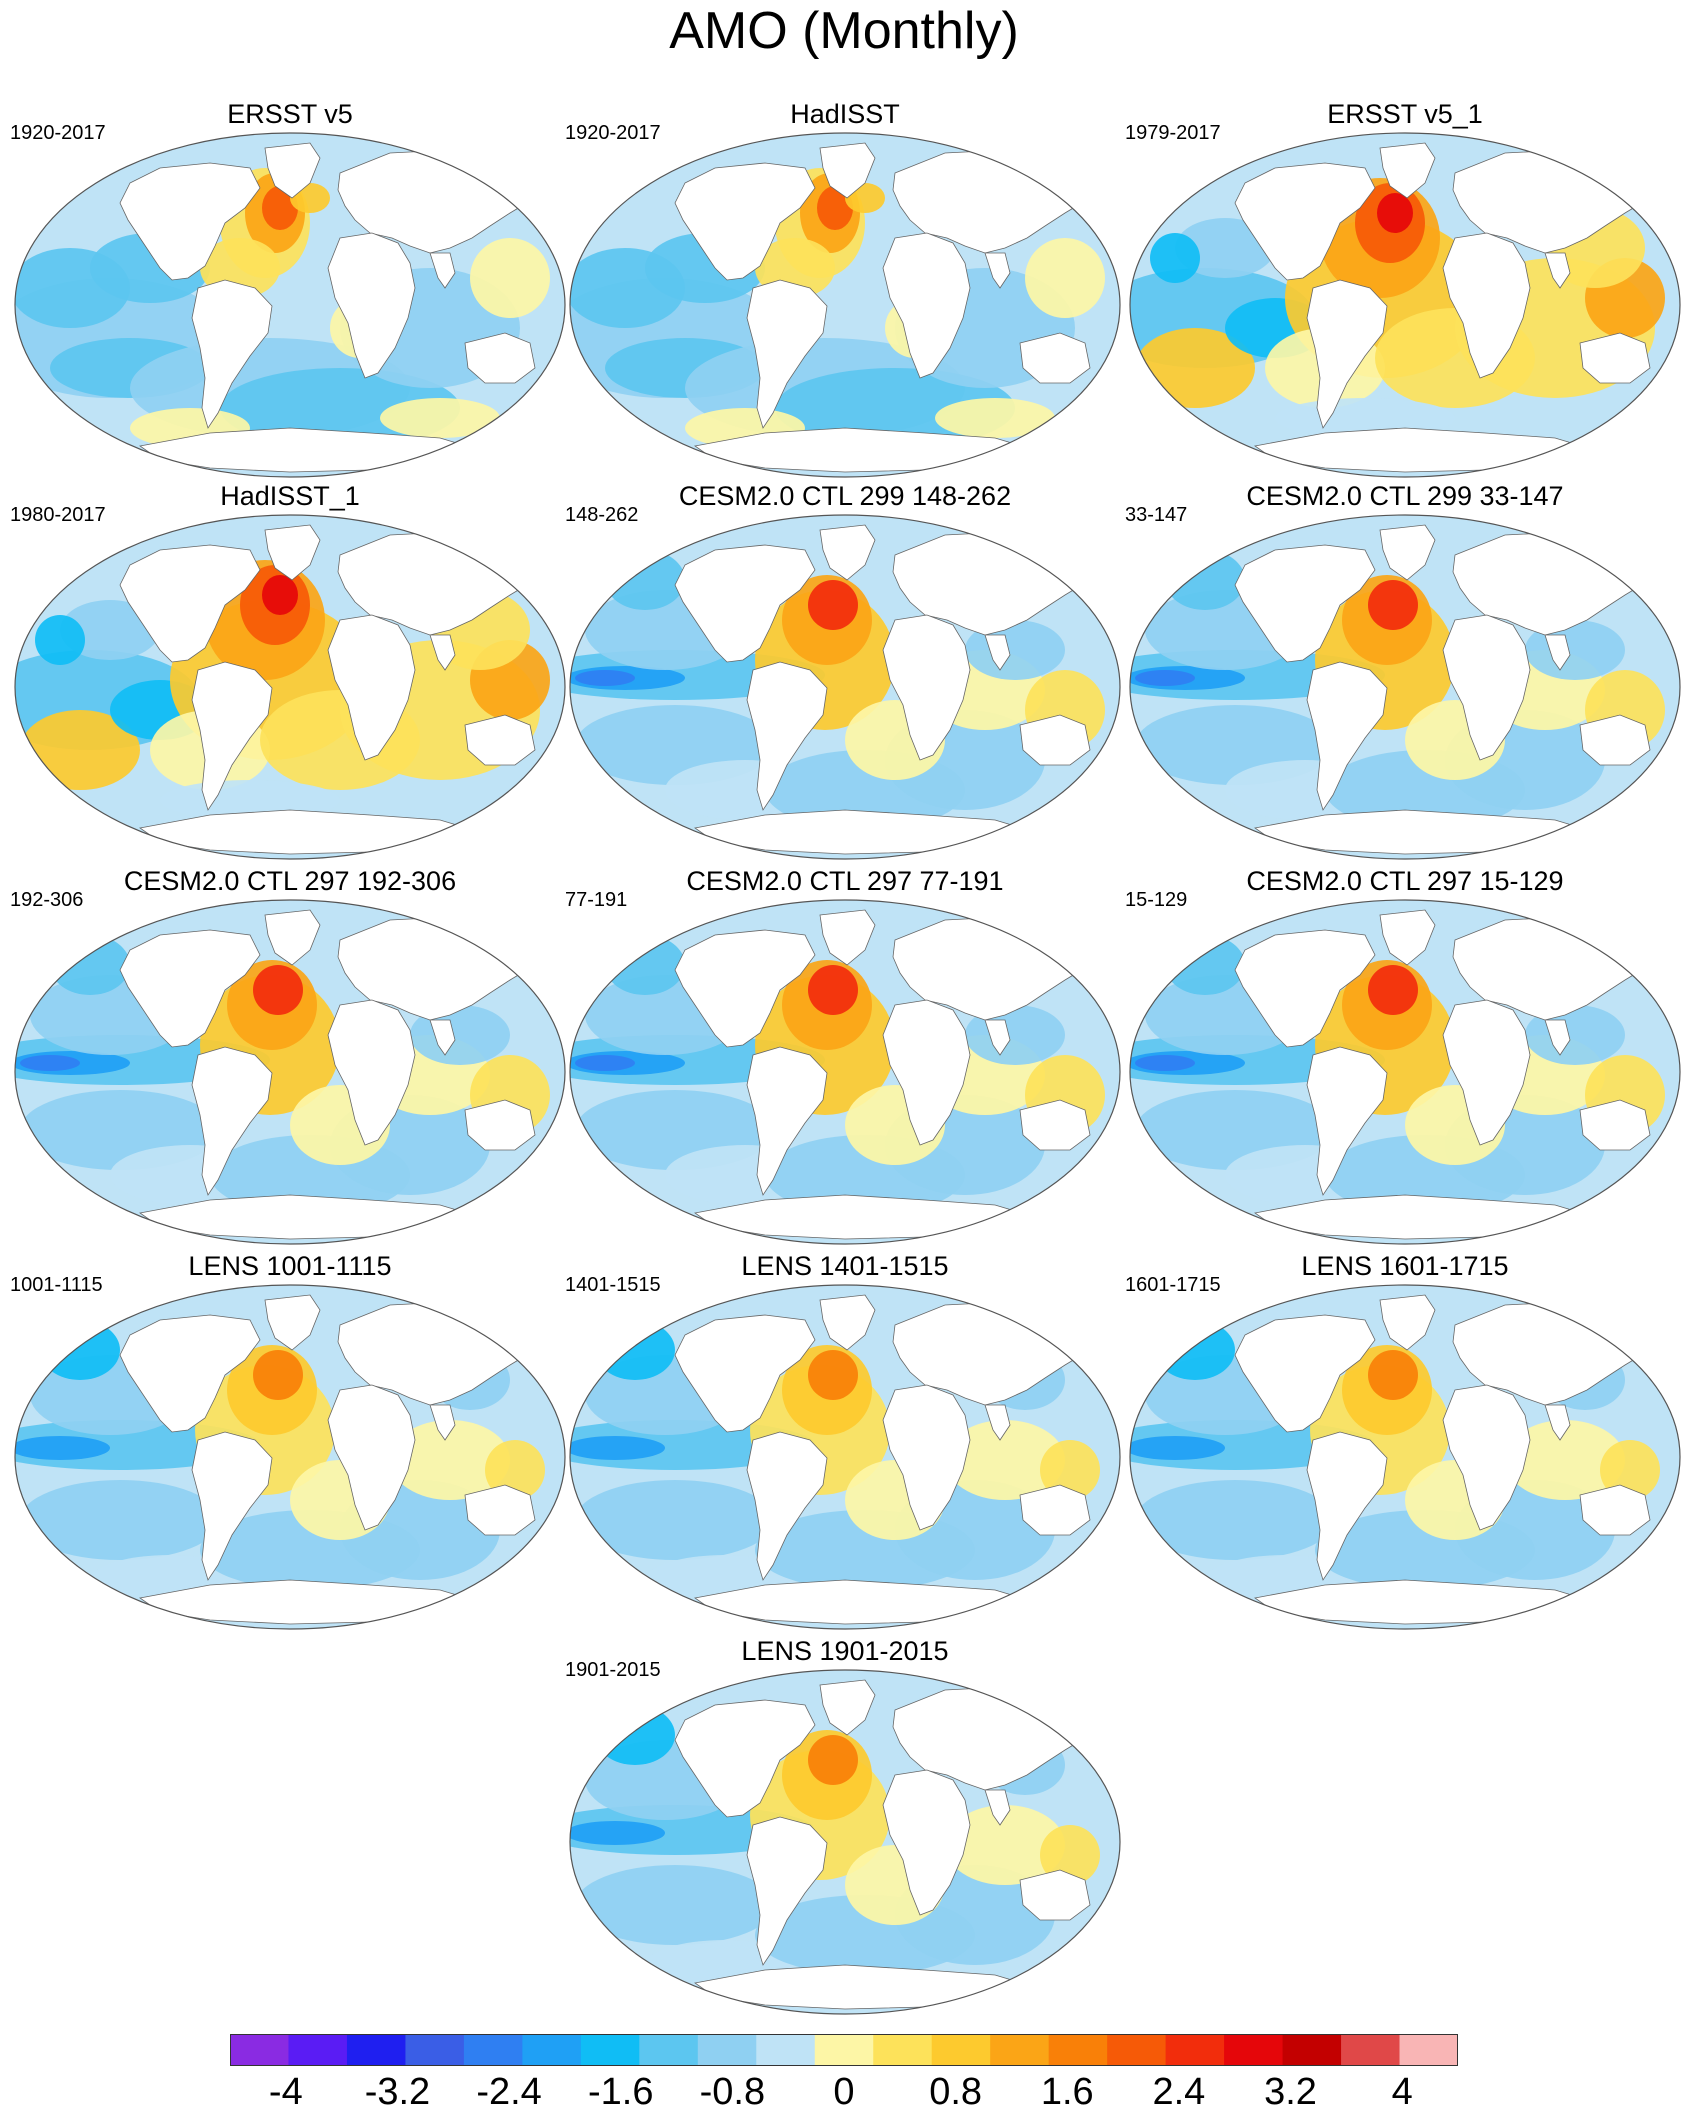 The height and width of the screenshot is (2113, 1688). Describe the element at coordinates (845, 290) in the screenshot. I see `map-panel: HadISST 1920-2017` at that location.